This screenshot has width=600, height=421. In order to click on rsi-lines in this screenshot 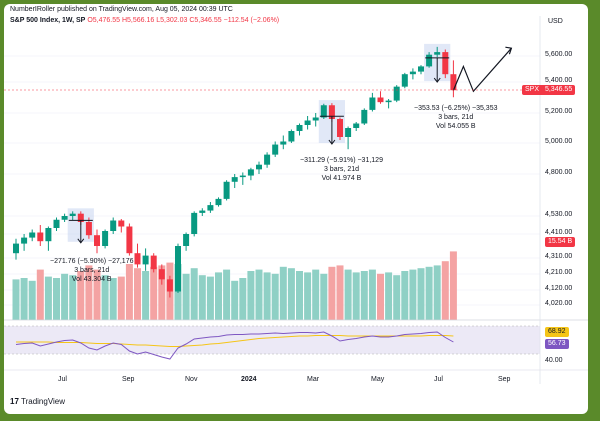, I will do `click(234, 345)`.